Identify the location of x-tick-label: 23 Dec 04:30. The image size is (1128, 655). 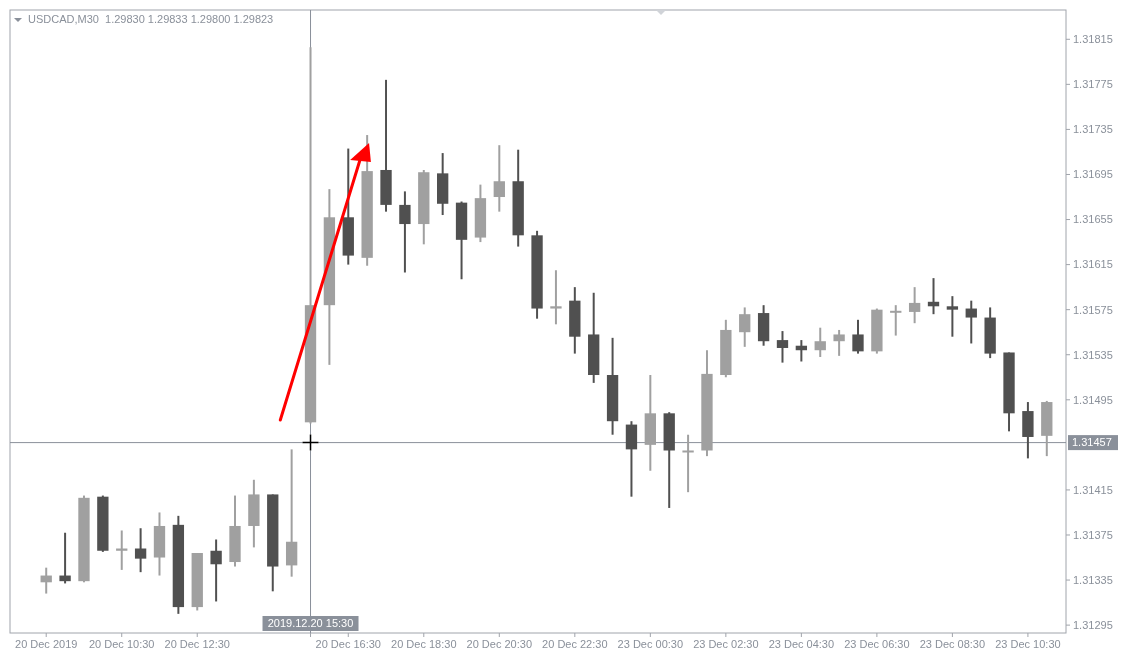
(801, 644).